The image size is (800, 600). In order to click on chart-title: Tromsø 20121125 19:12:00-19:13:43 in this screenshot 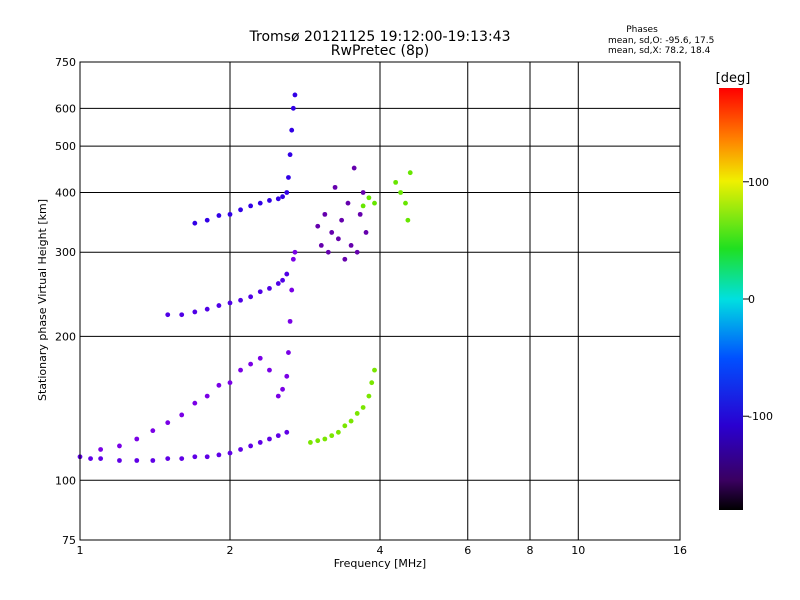, I will do `click(380, 37)`.